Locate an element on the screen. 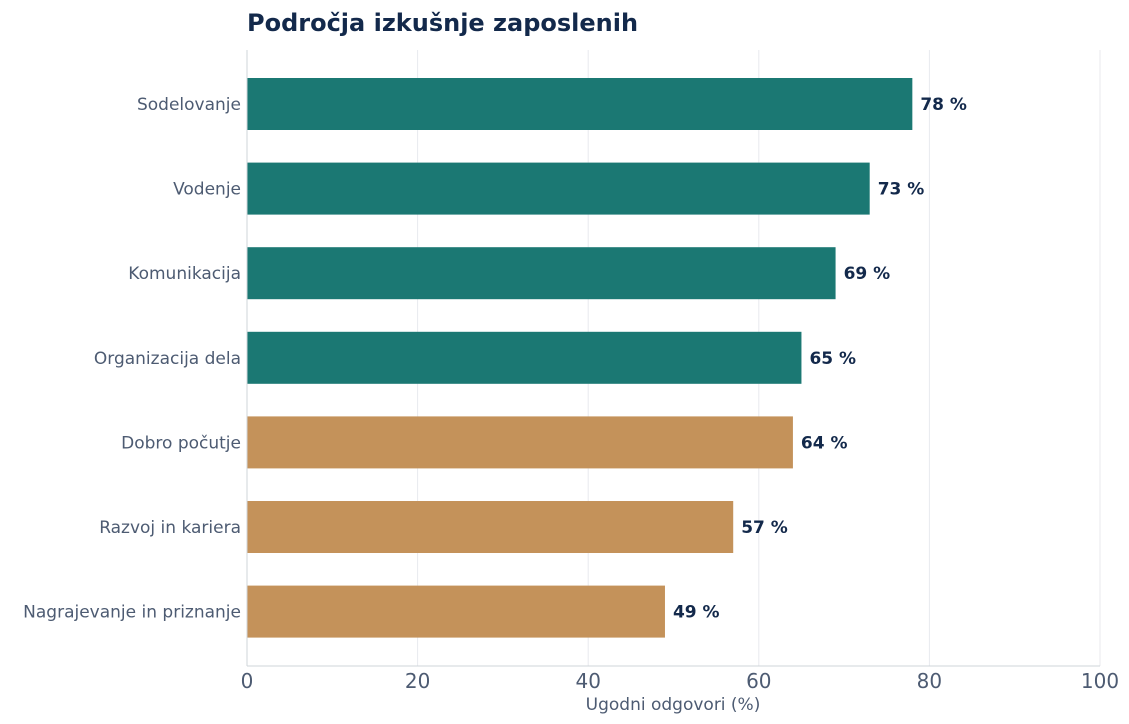  category-label: Vodenje is located at coordinates (207, 190).